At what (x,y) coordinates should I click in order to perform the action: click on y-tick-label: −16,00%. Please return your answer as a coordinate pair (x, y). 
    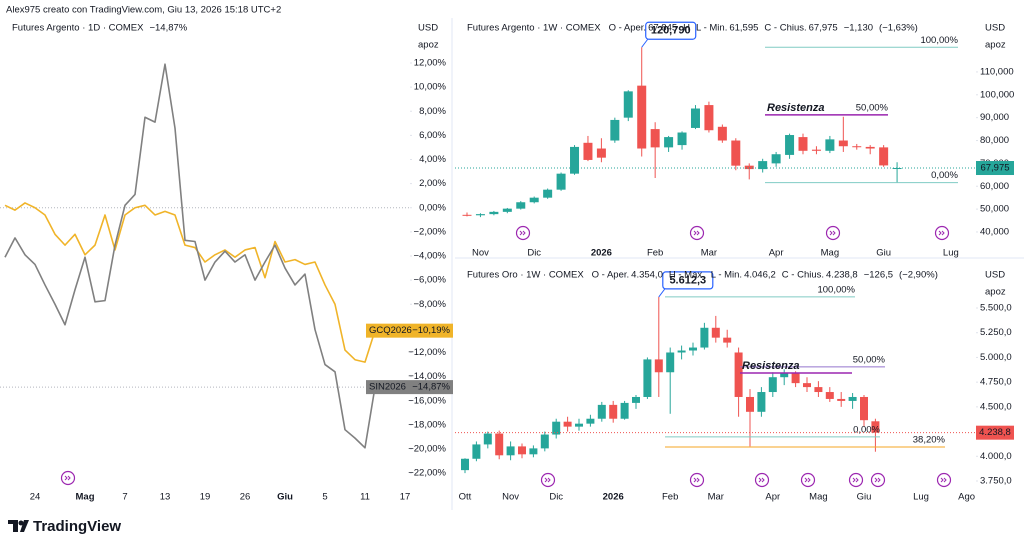
    Looking at the image, I should click on (427, 400).